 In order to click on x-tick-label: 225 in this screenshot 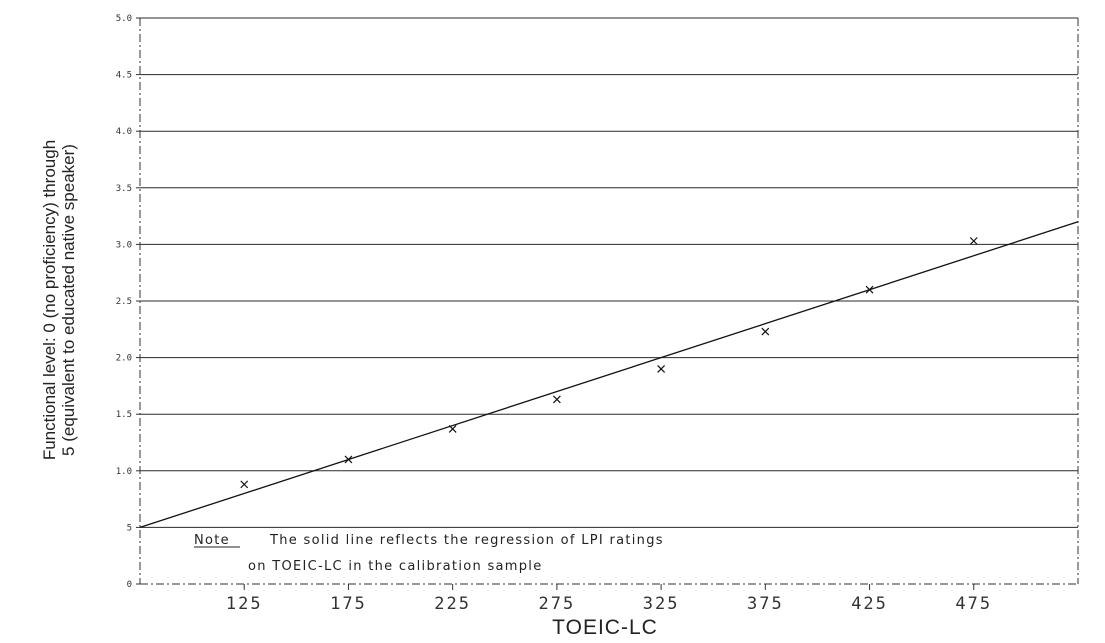, I will do `click(452, 604)`.